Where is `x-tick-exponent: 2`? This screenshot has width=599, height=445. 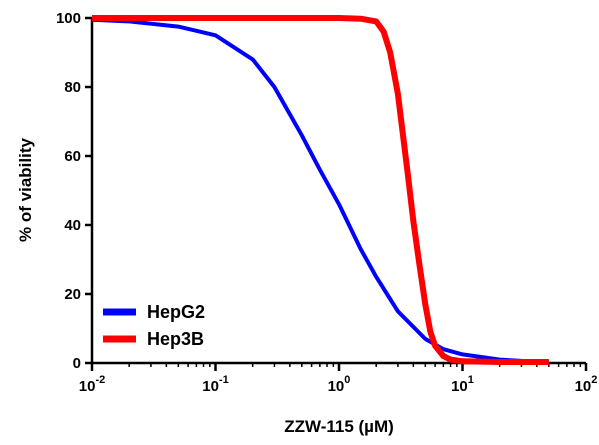
x-tick-exponent: 2 is located at coordinates (594, 380).